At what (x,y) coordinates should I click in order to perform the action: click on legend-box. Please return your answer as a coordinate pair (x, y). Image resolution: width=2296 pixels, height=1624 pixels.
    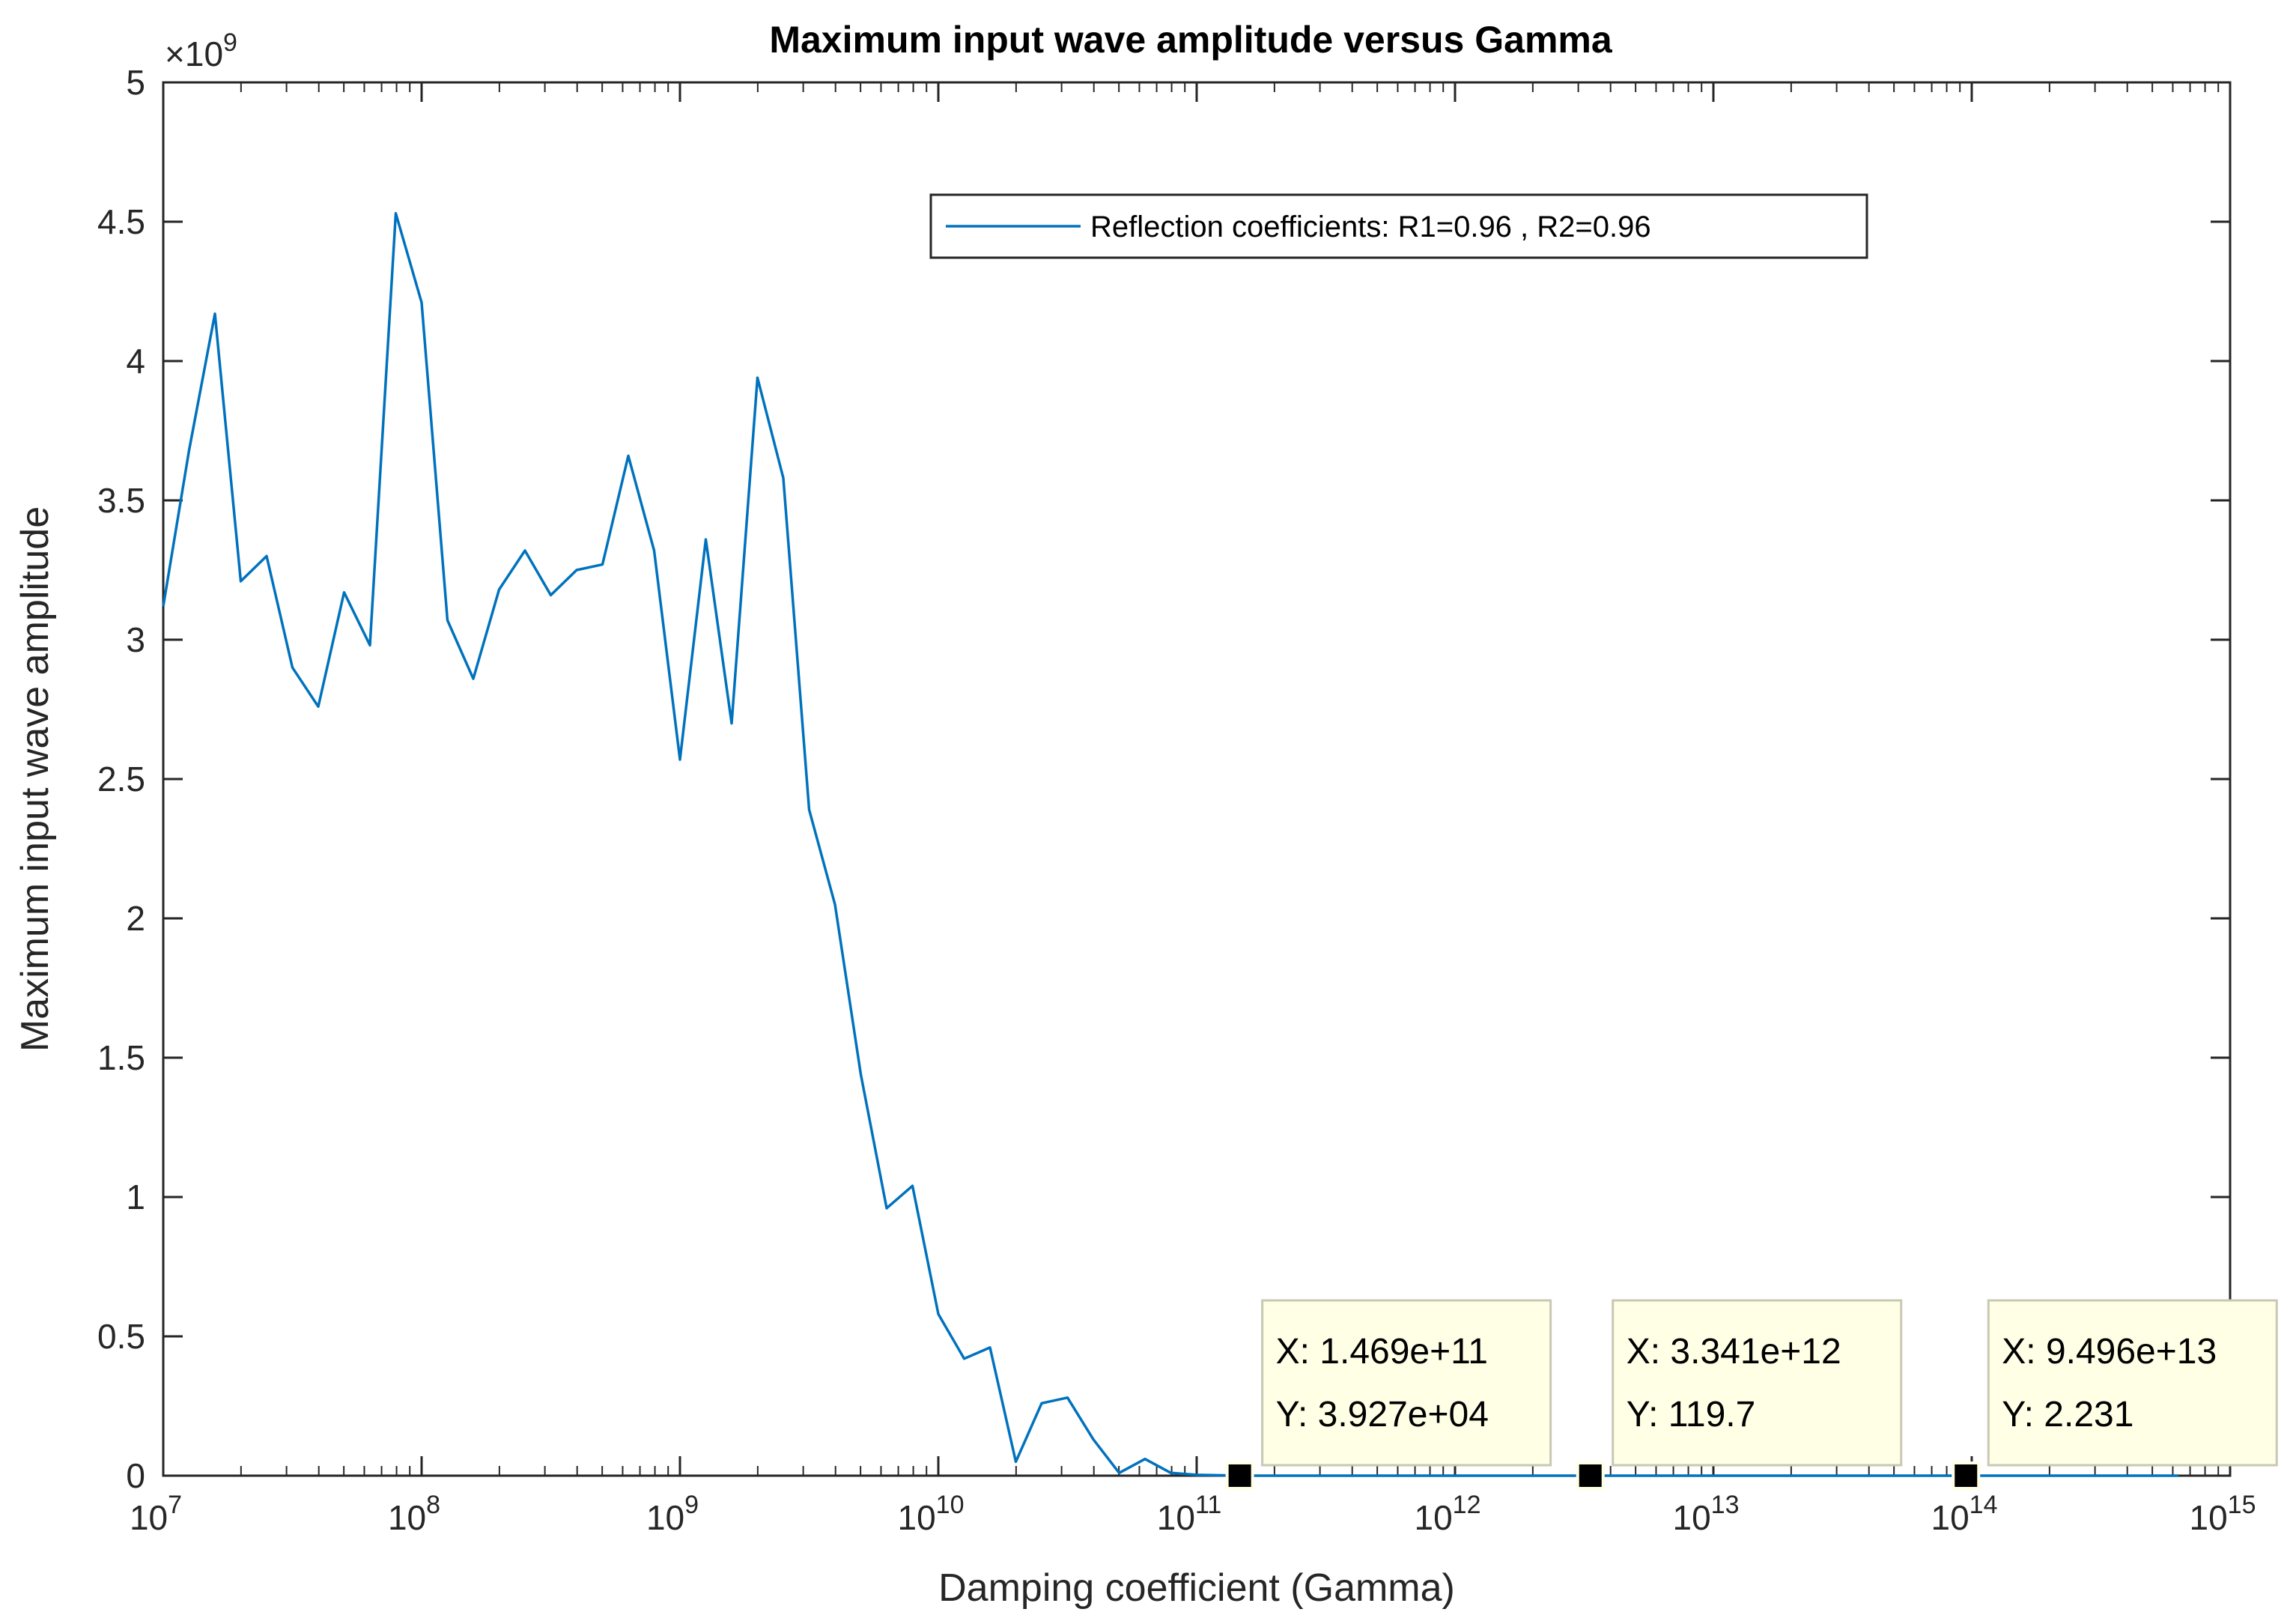
    Looking at the image, I should click on (1398, 226).